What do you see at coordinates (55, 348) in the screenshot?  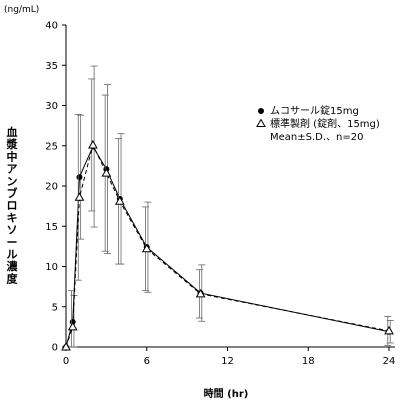 I see `y-tick-label: 0` at bounding box center [55, 348].